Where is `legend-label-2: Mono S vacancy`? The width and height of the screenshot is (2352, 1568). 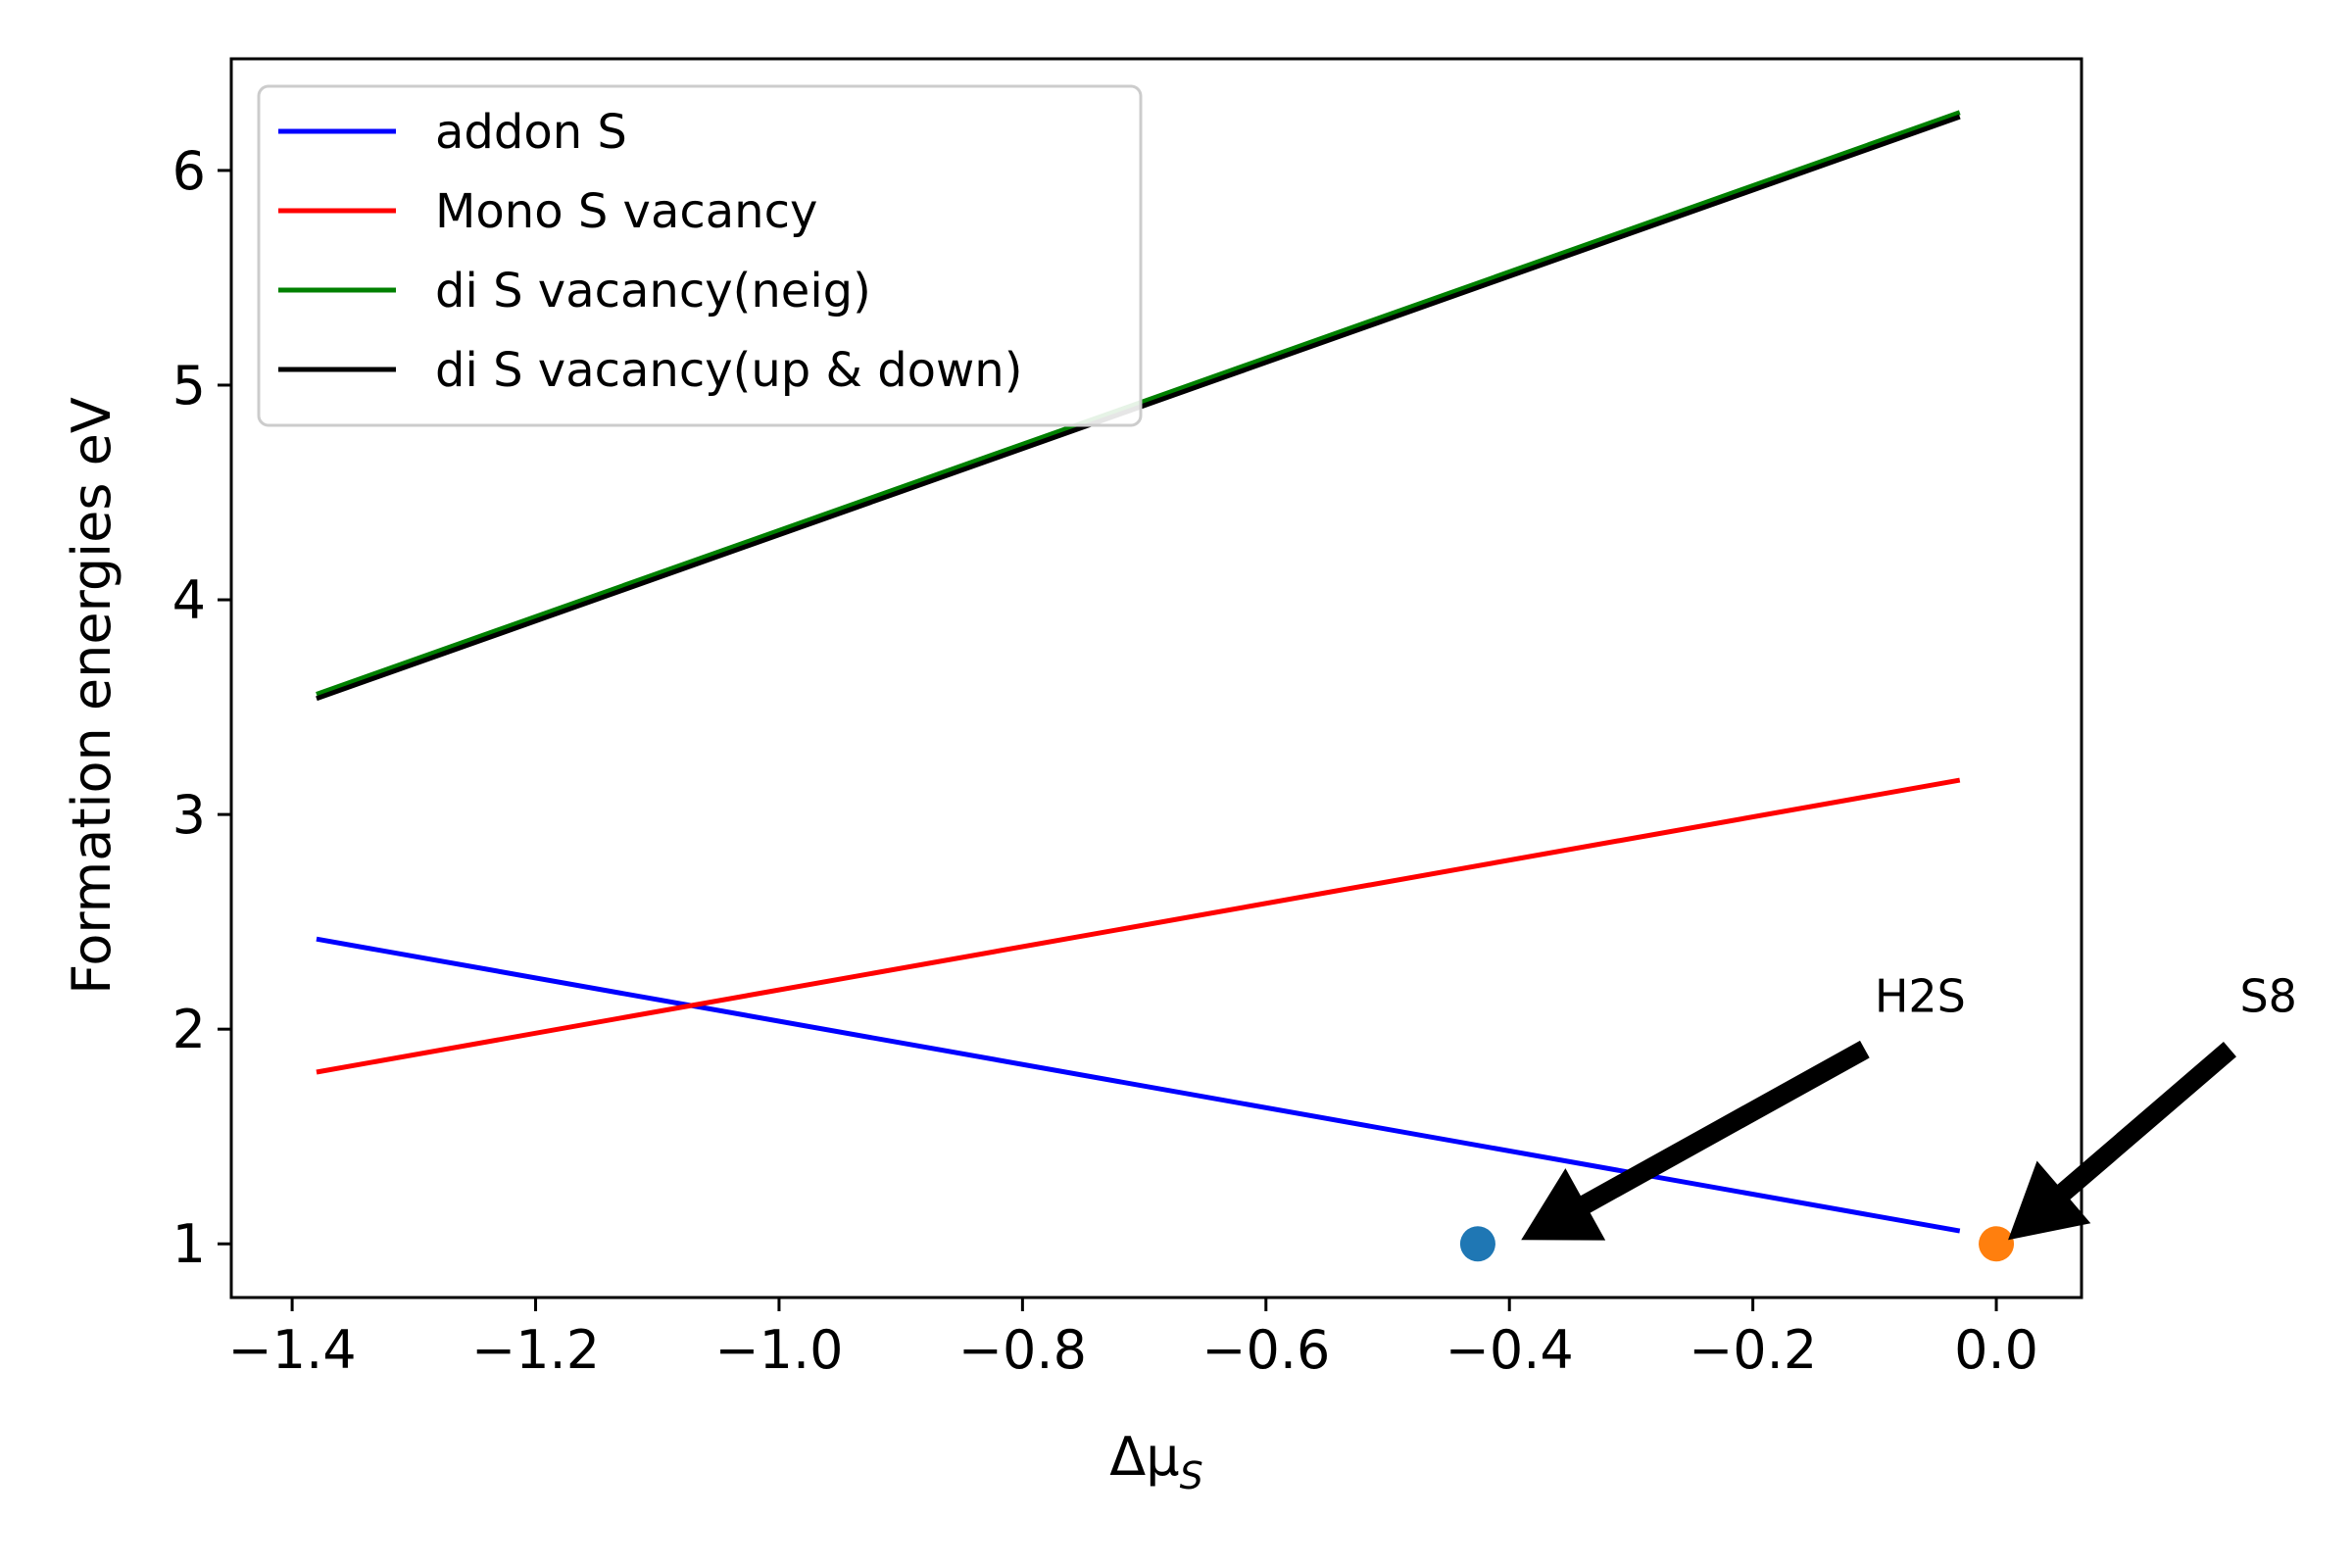 legend-label-2: Mono S vacancy is located at coordinates (626, 211).